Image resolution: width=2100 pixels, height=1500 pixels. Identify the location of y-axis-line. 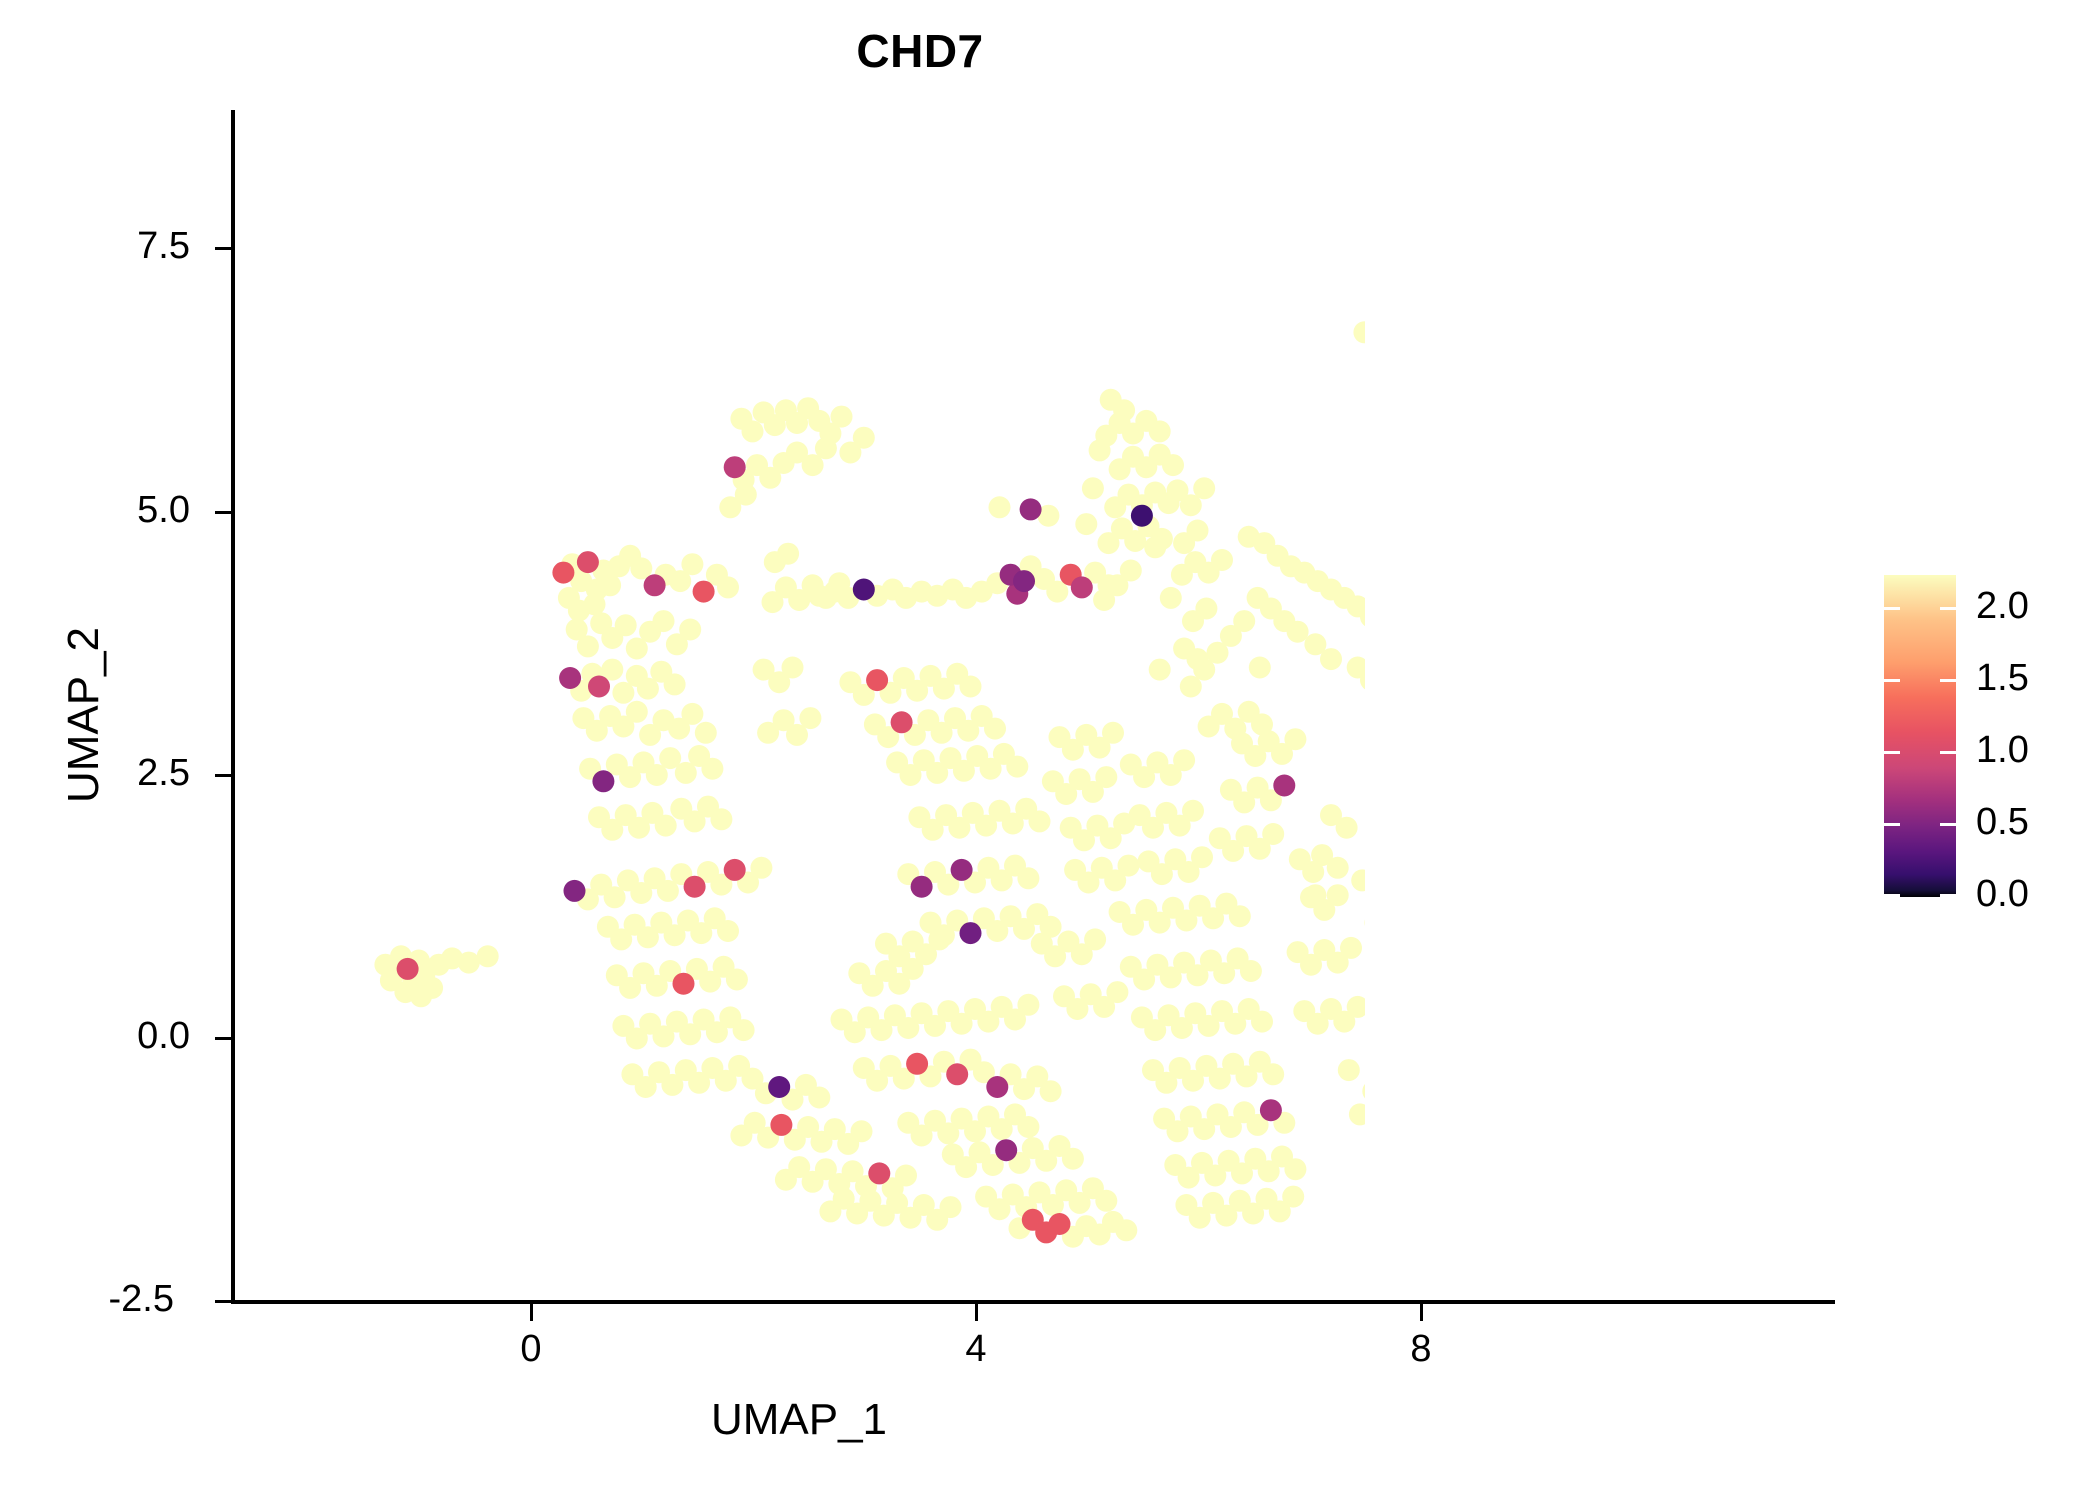
(233, 707).